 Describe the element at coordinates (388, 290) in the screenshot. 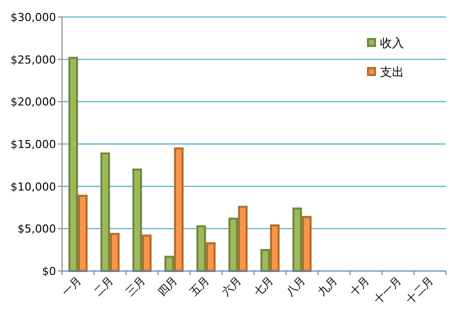

I see `x-tick-label: 十一月` at that location.